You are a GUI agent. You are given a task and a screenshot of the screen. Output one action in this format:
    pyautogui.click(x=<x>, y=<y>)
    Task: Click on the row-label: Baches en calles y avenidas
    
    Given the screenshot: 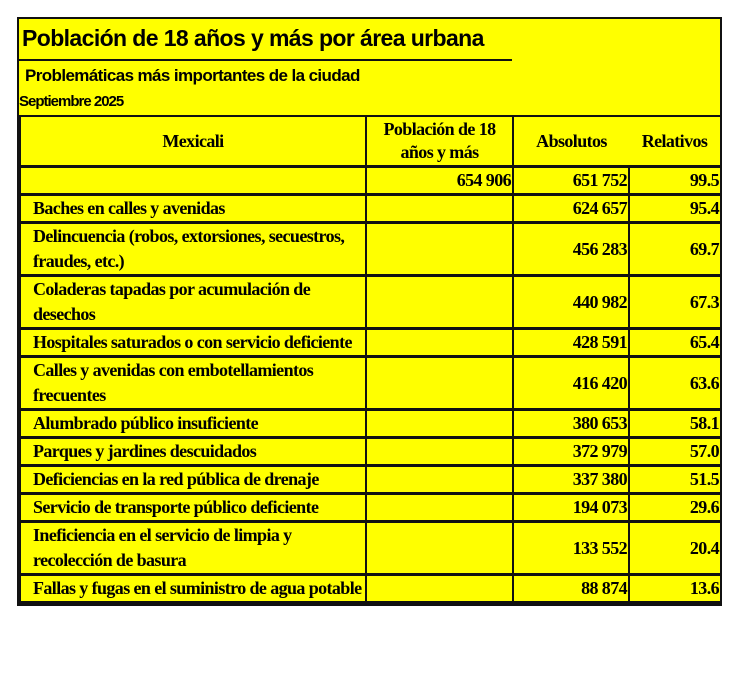 What is the action you would take?
    pyautogui.click(x=193, y=208)
    